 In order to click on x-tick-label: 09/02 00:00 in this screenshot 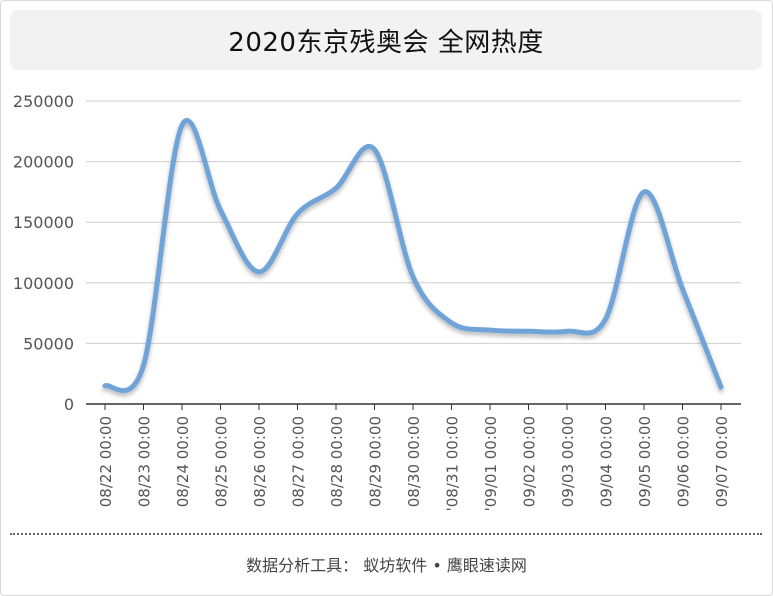, I will do `click(530, 461)`.